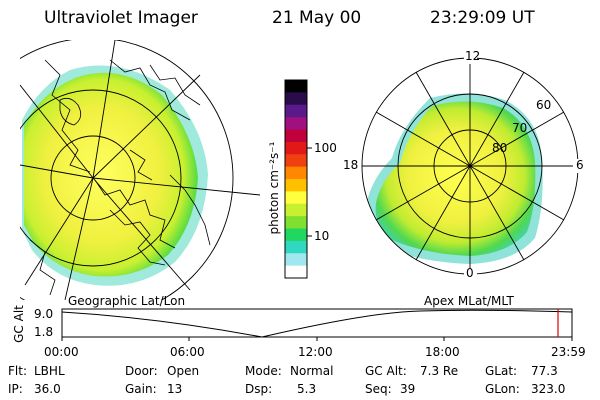 The width and height of the screenshot is (600, 400). I want to click on altitude-ylabel: GC Alt, so click(19, 324).